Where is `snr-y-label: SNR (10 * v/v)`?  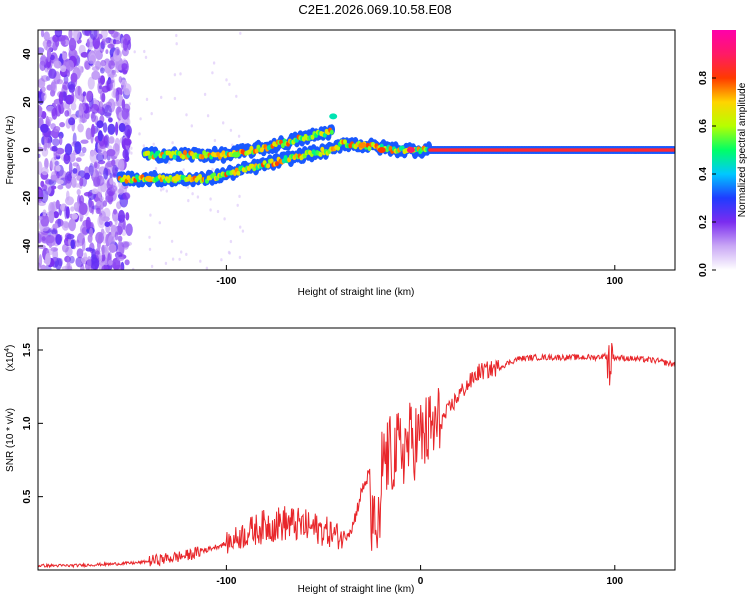 snr-y-label: SNR (10 * v/v) is located at coordinates (10, 440).